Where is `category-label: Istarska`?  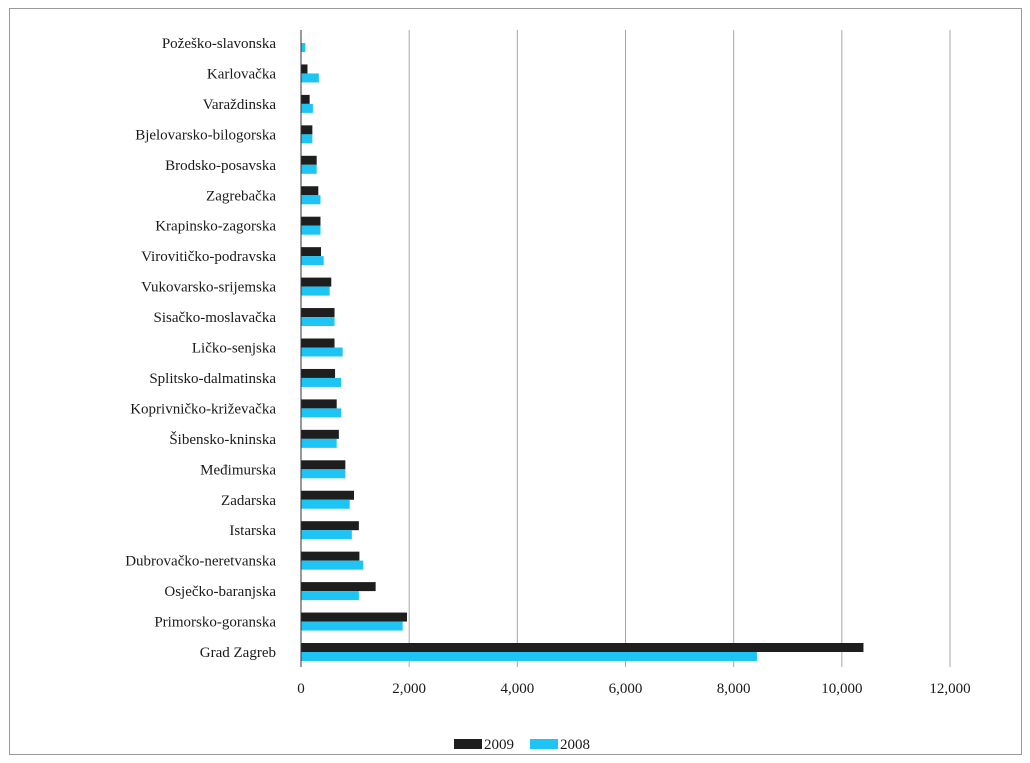
category-label: Istarska is located at coordinates (252, 531).